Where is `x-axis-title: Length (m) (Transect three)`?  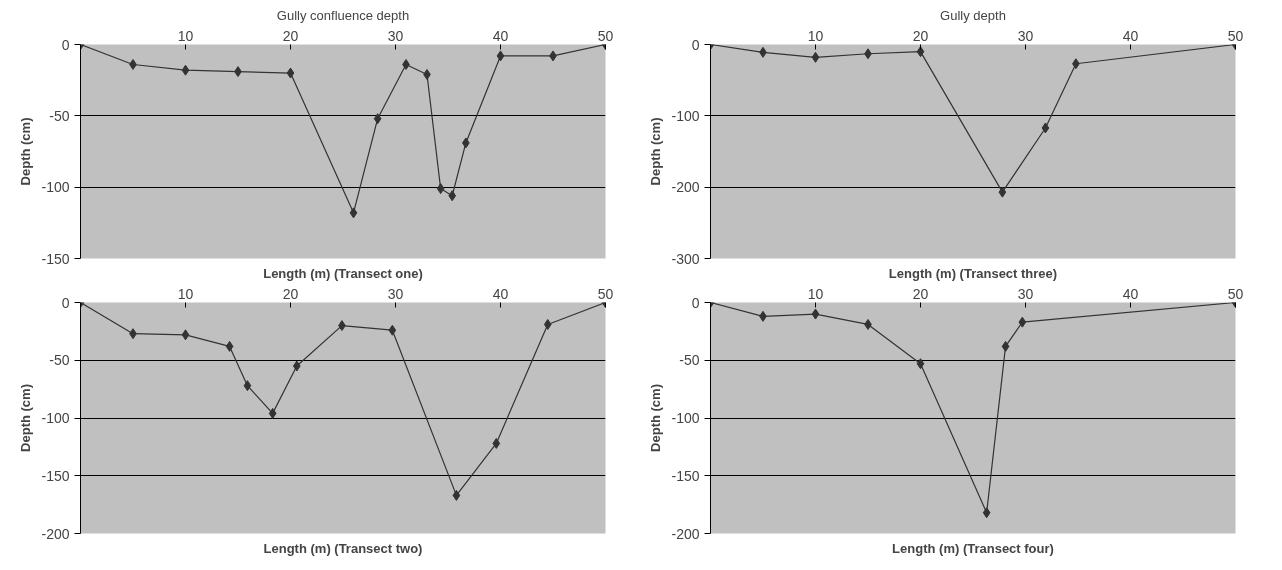 x-axis-title: Length (m) (Transect three) is located at coordinates (973, 273).